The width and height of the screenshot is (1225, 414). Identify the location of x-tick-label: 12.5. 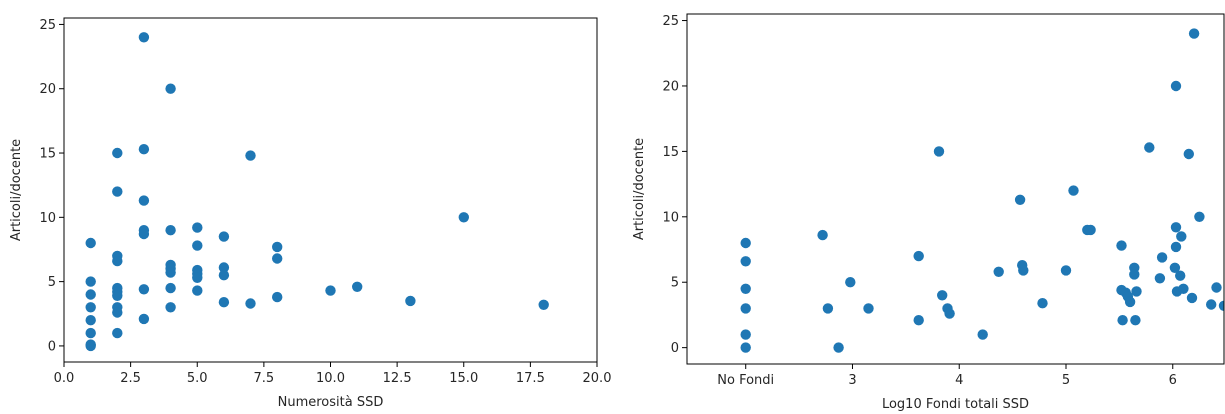
(397, 378).